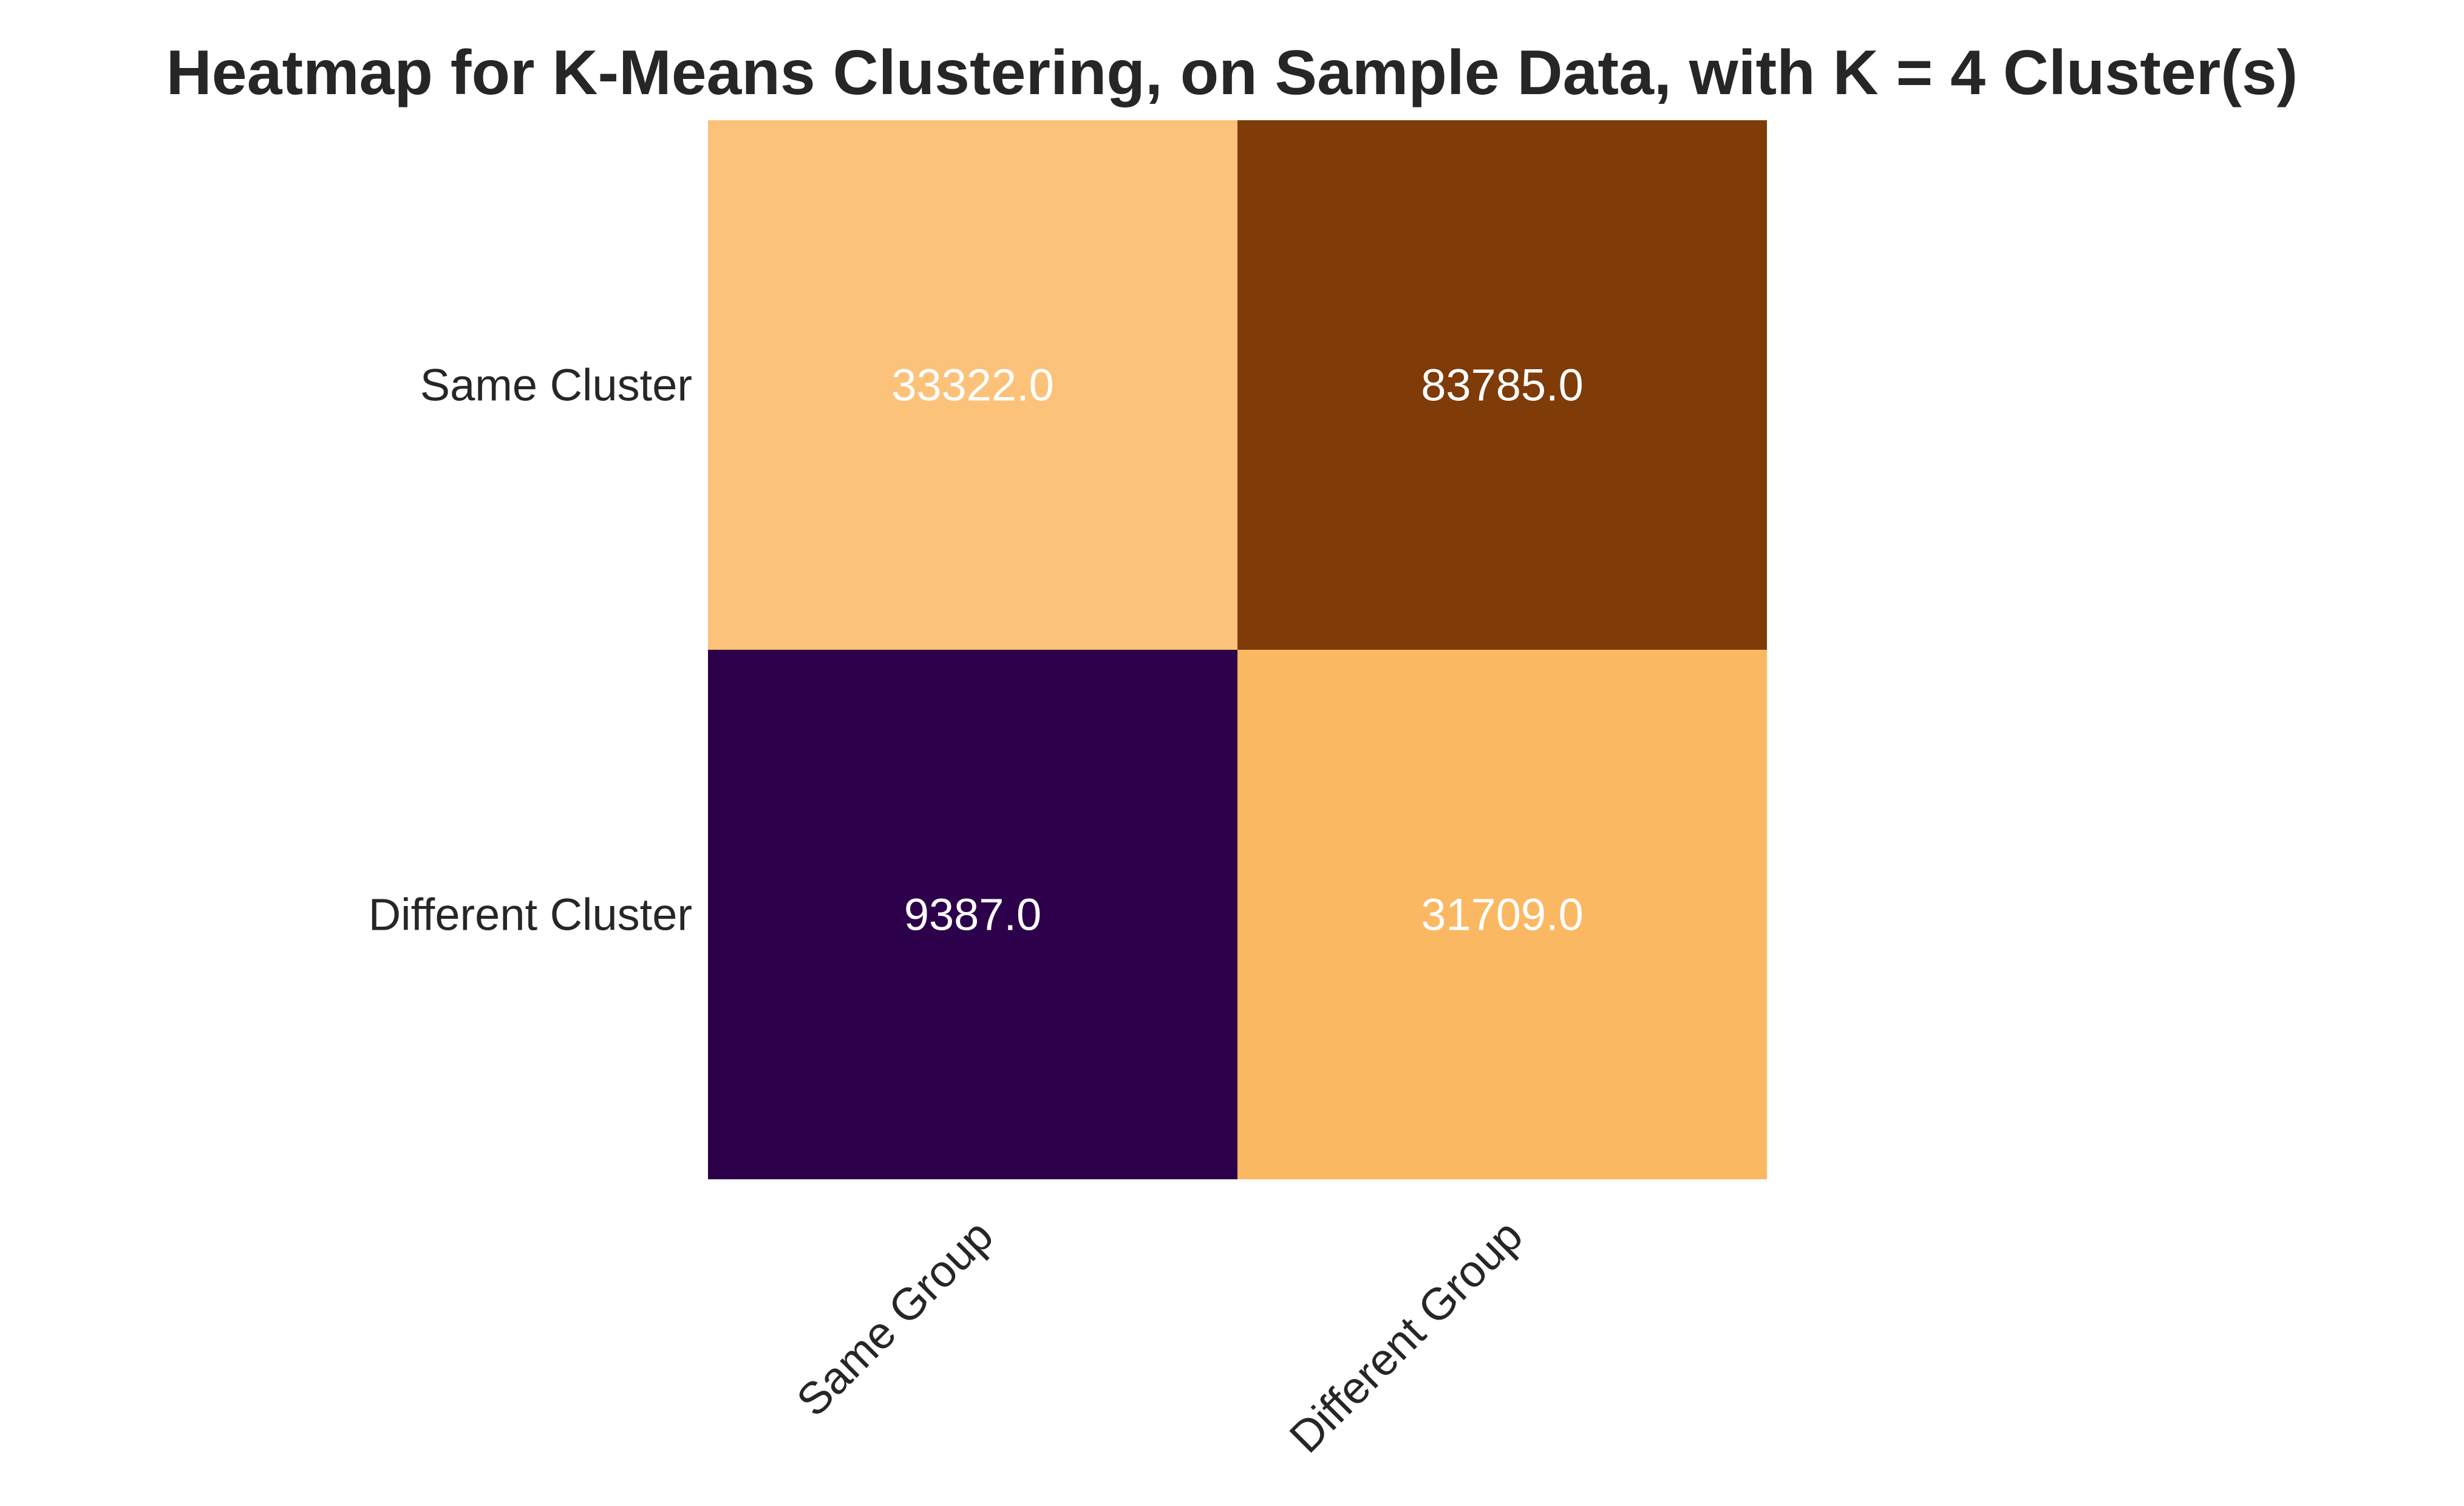  I want to click on cell-value-label: 33322.0, so click(972, 386).